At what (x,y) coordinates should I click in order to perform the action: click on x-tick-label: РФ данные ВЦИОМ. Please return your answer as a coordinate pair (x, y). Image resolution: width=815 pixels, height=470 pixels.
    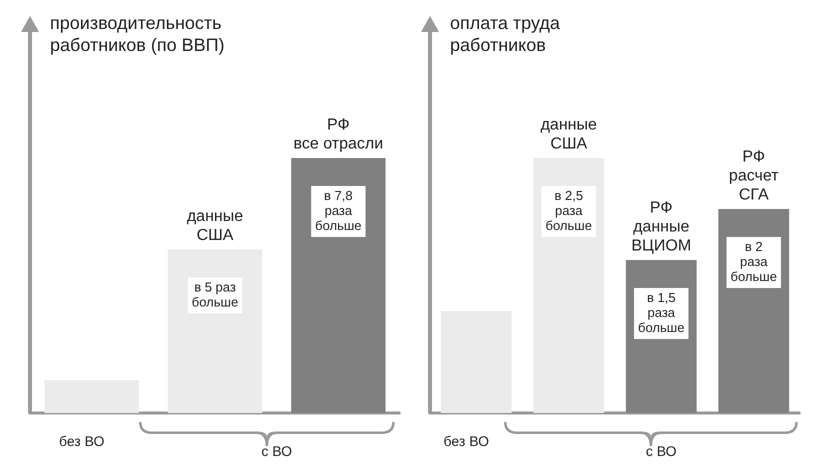
    Looking at the image, I should click on (661, 226).